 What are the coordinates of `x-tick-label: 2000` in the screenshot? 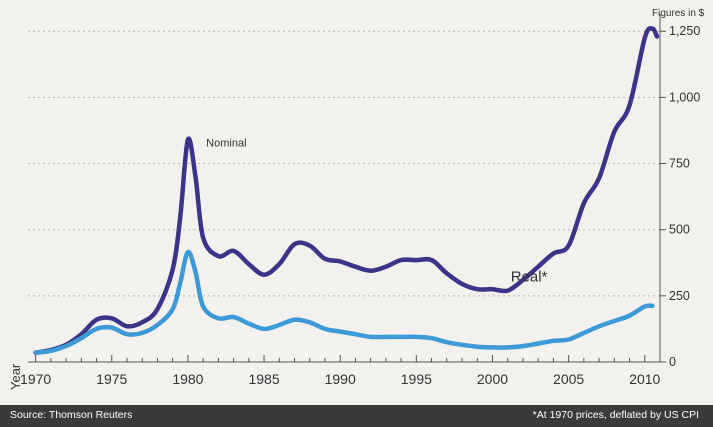 It's located at (492, 379).